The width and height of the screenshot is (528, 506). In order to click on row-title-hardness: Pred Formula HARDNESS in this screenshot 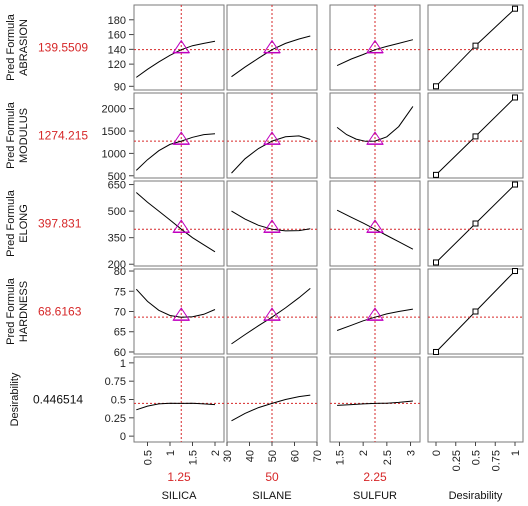, I will do `click(17, 311)`.